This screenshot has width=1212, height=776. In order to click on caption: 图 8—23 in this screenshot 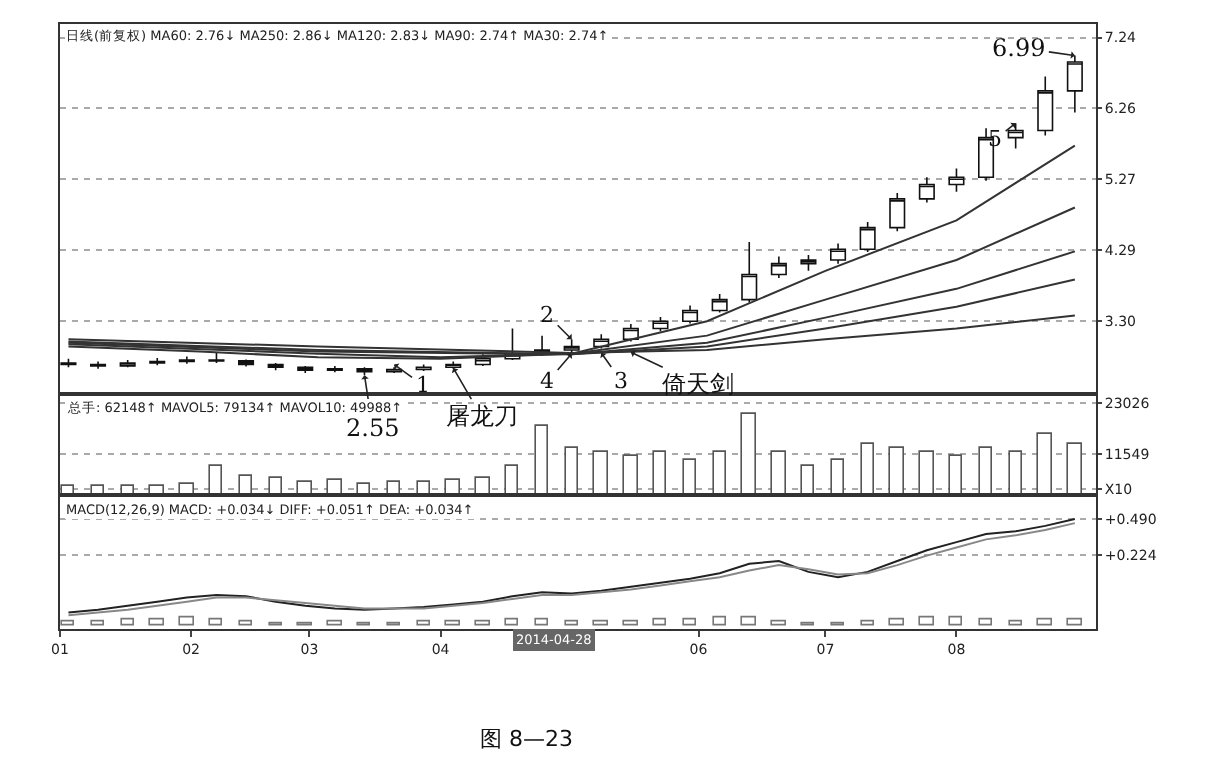, I will do `click(526, 739)`.